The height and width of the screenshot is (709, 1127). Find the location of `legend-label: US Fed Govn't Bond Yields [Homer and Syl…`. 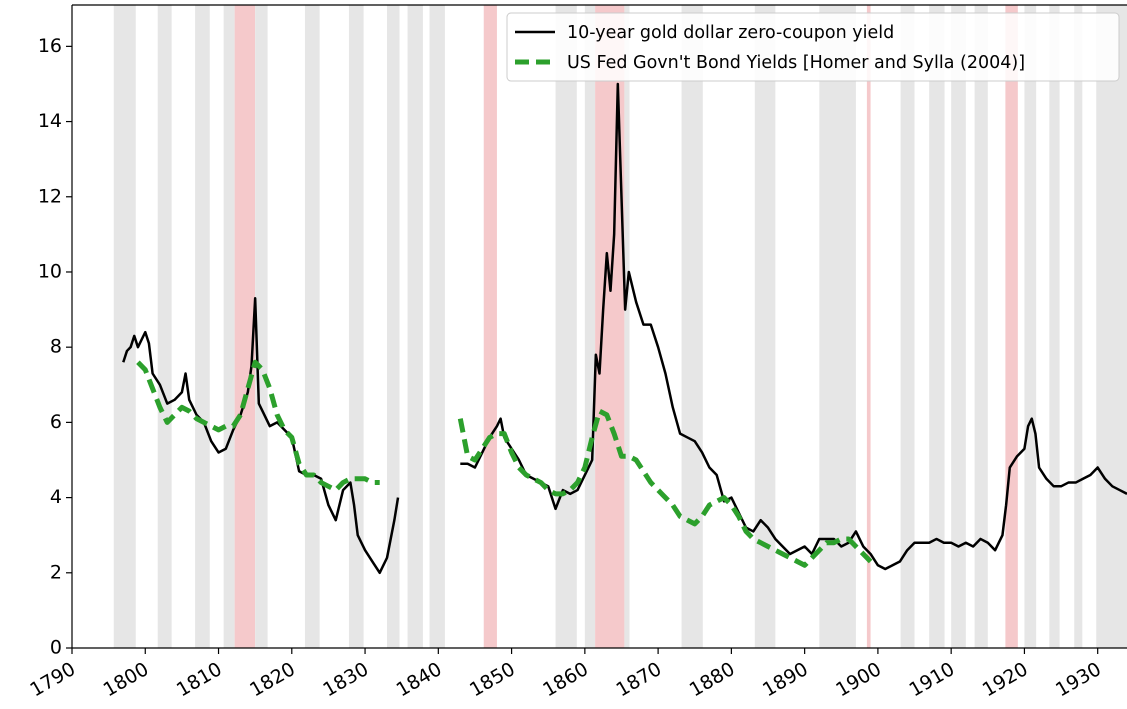

legend-label: US Fed Govn't Bond Yields [Homer and Syl… is located at coordinates (796, 63).